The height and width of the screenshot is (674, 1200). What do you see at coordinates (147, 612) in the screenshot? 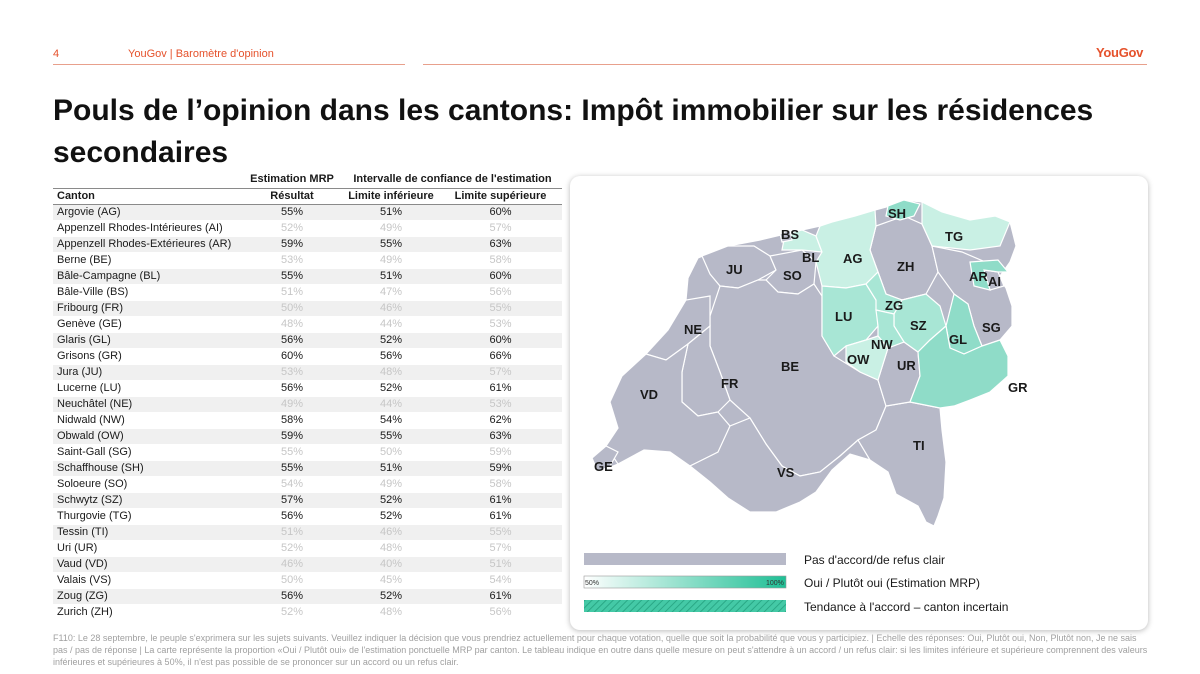
I see `cell-canton: Zurich (ZH)` at bounding box center [147, 612].